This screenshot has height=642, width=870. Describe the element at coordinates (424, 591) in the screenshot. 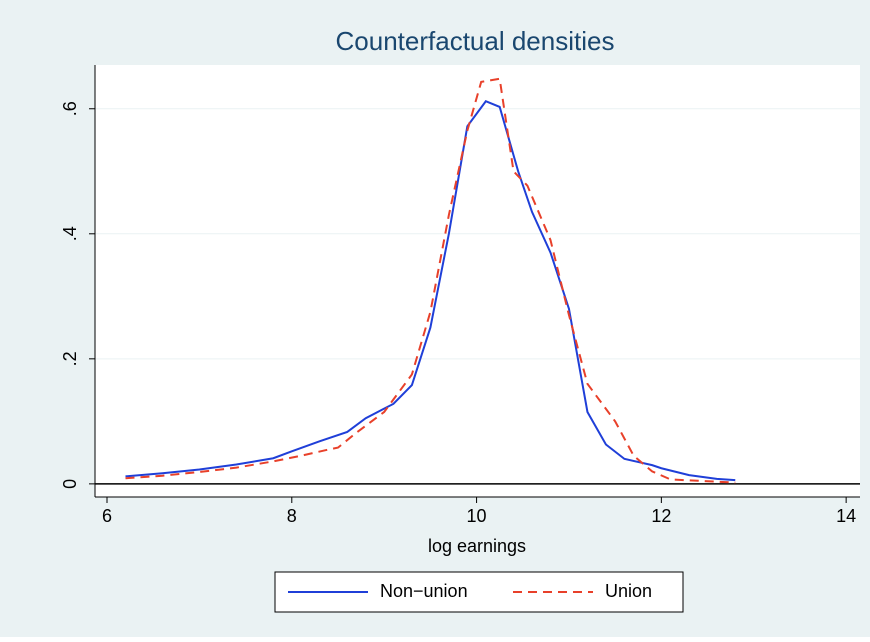

I see `legend-label: Non−union` at that location.